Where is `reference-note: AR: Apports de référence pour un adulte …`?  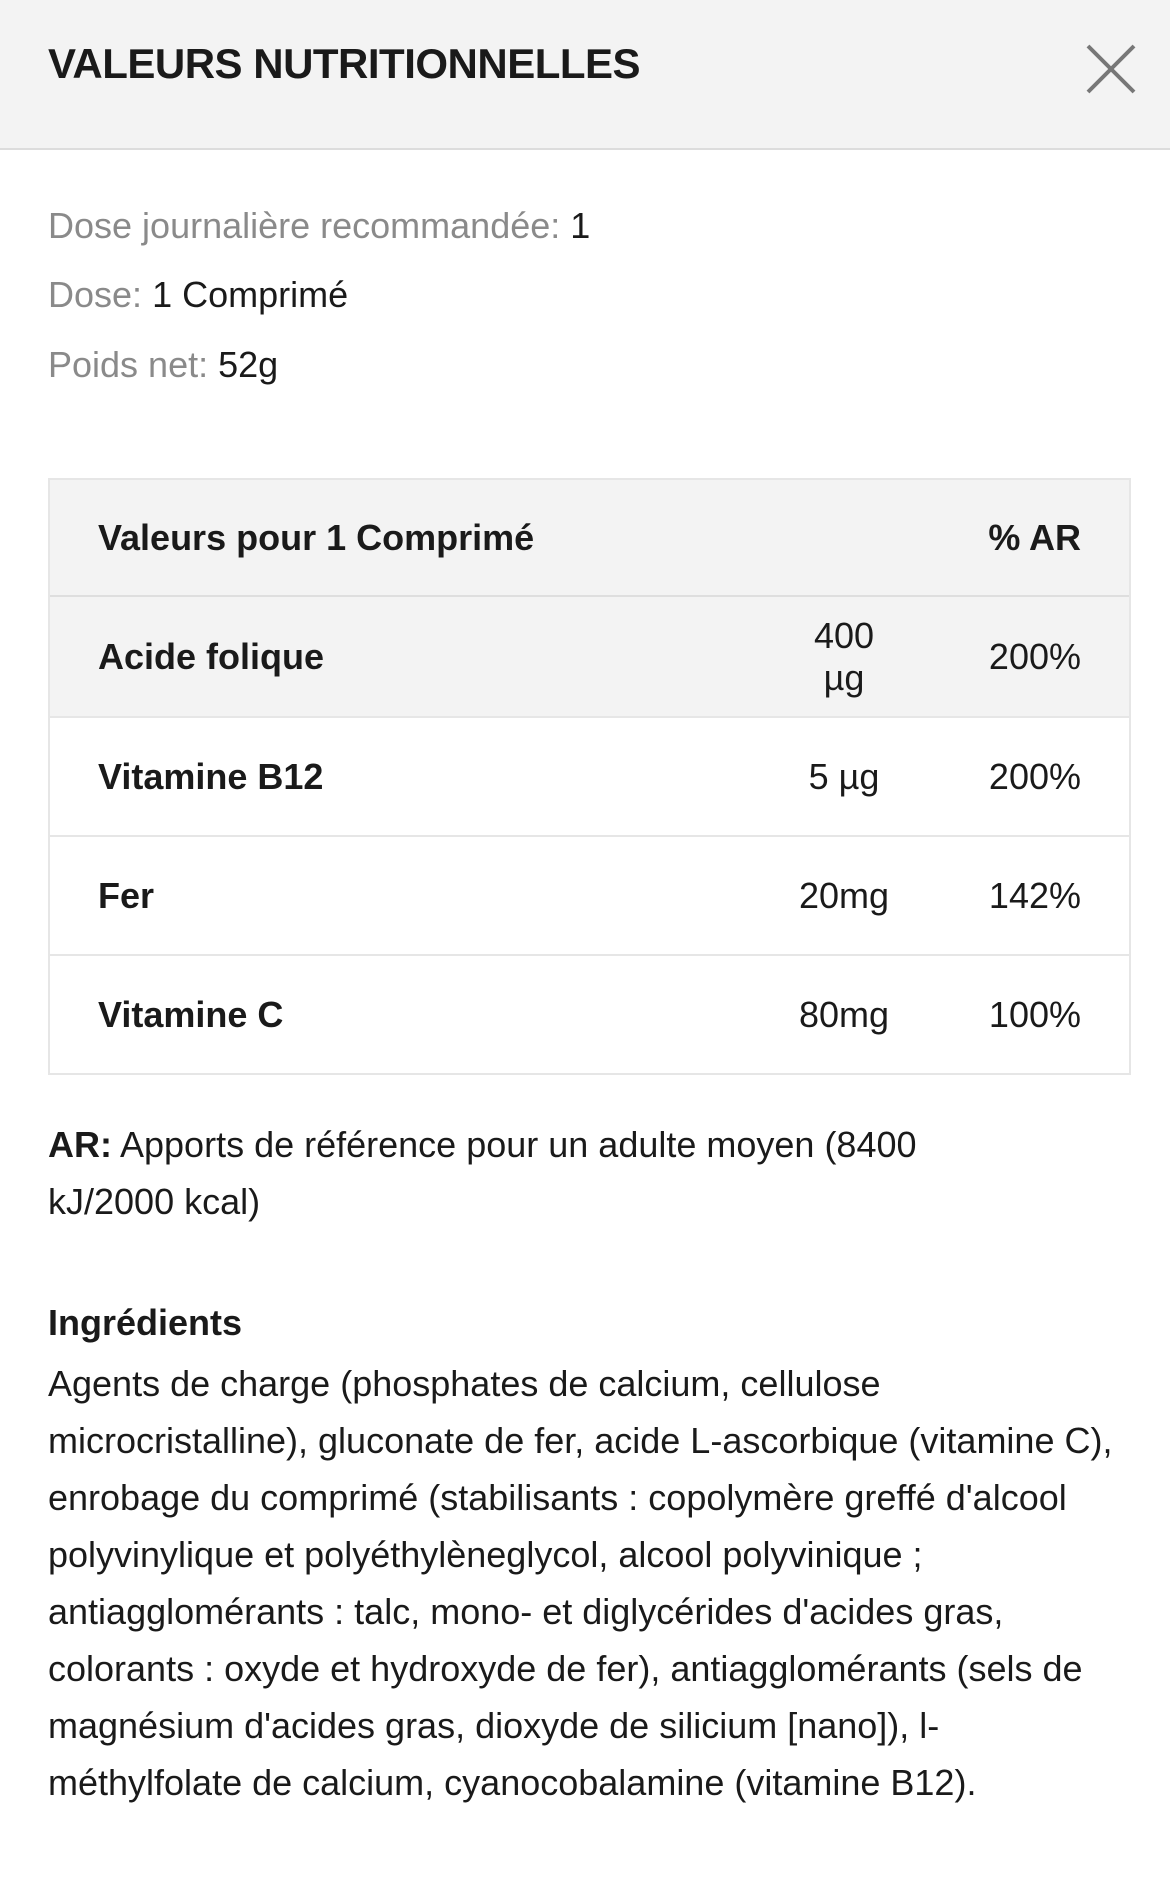 reference-note: AR: Apports de référence pour un adulte … is located at coordinates (548, 1173).